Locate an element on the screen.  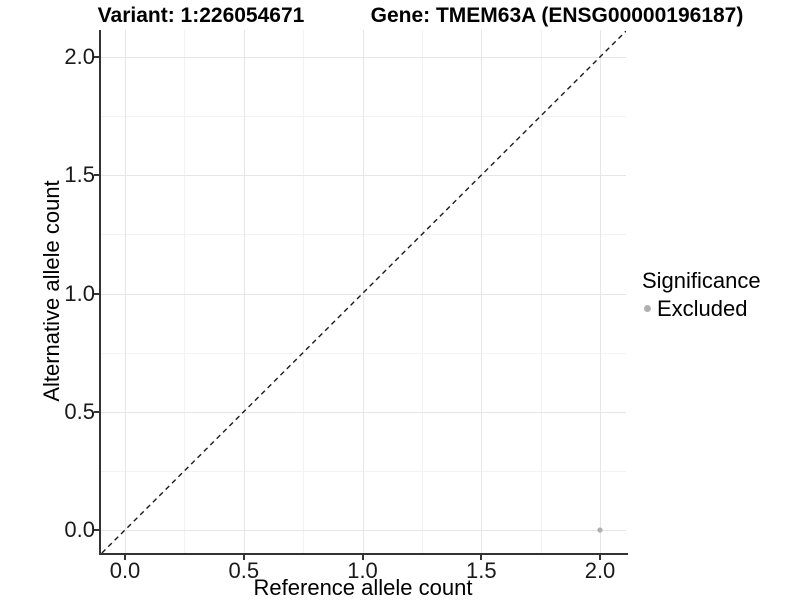
x-axis-line is located at coordinates (363, 554).